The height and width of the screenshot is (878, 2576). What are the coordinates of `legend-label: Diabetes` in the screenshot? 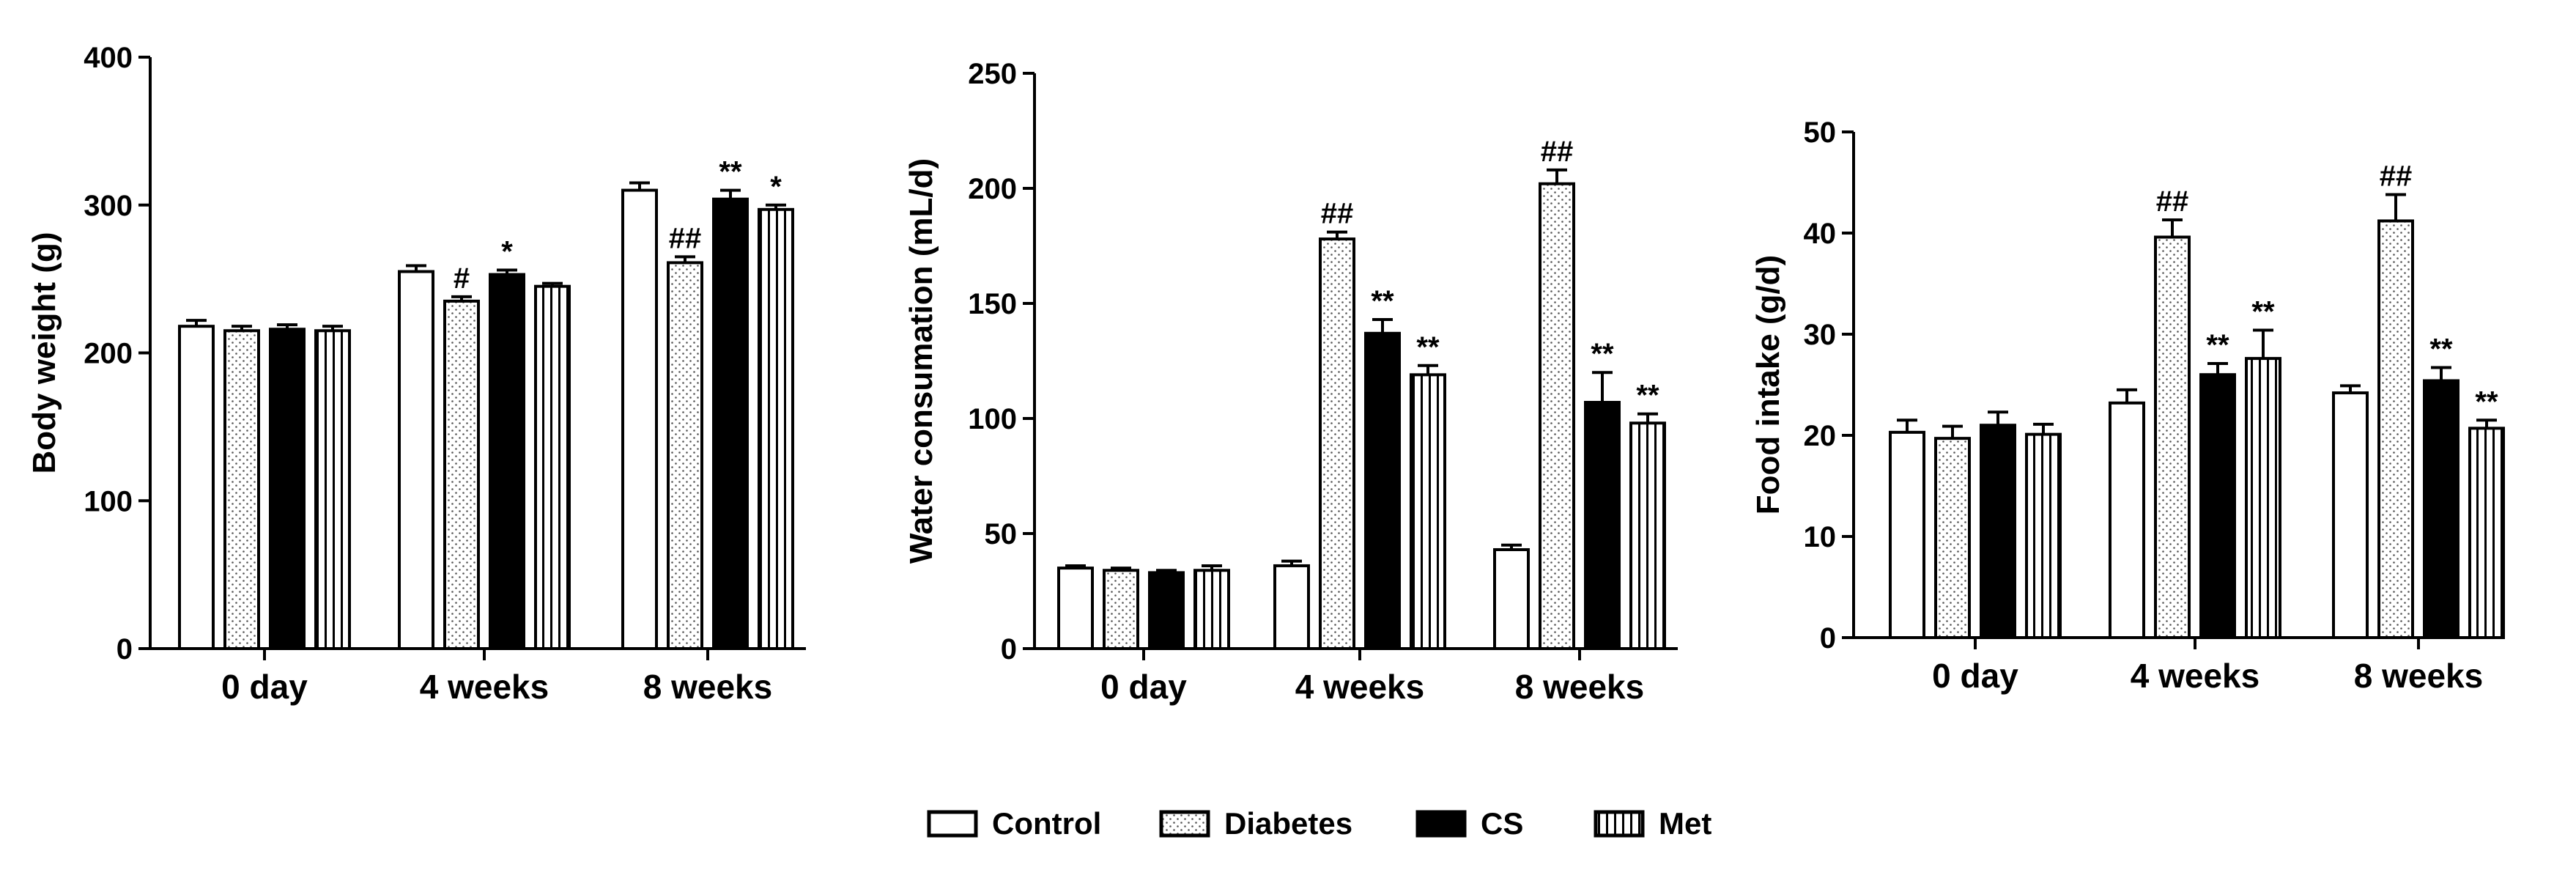 It's located at (1288, 823).